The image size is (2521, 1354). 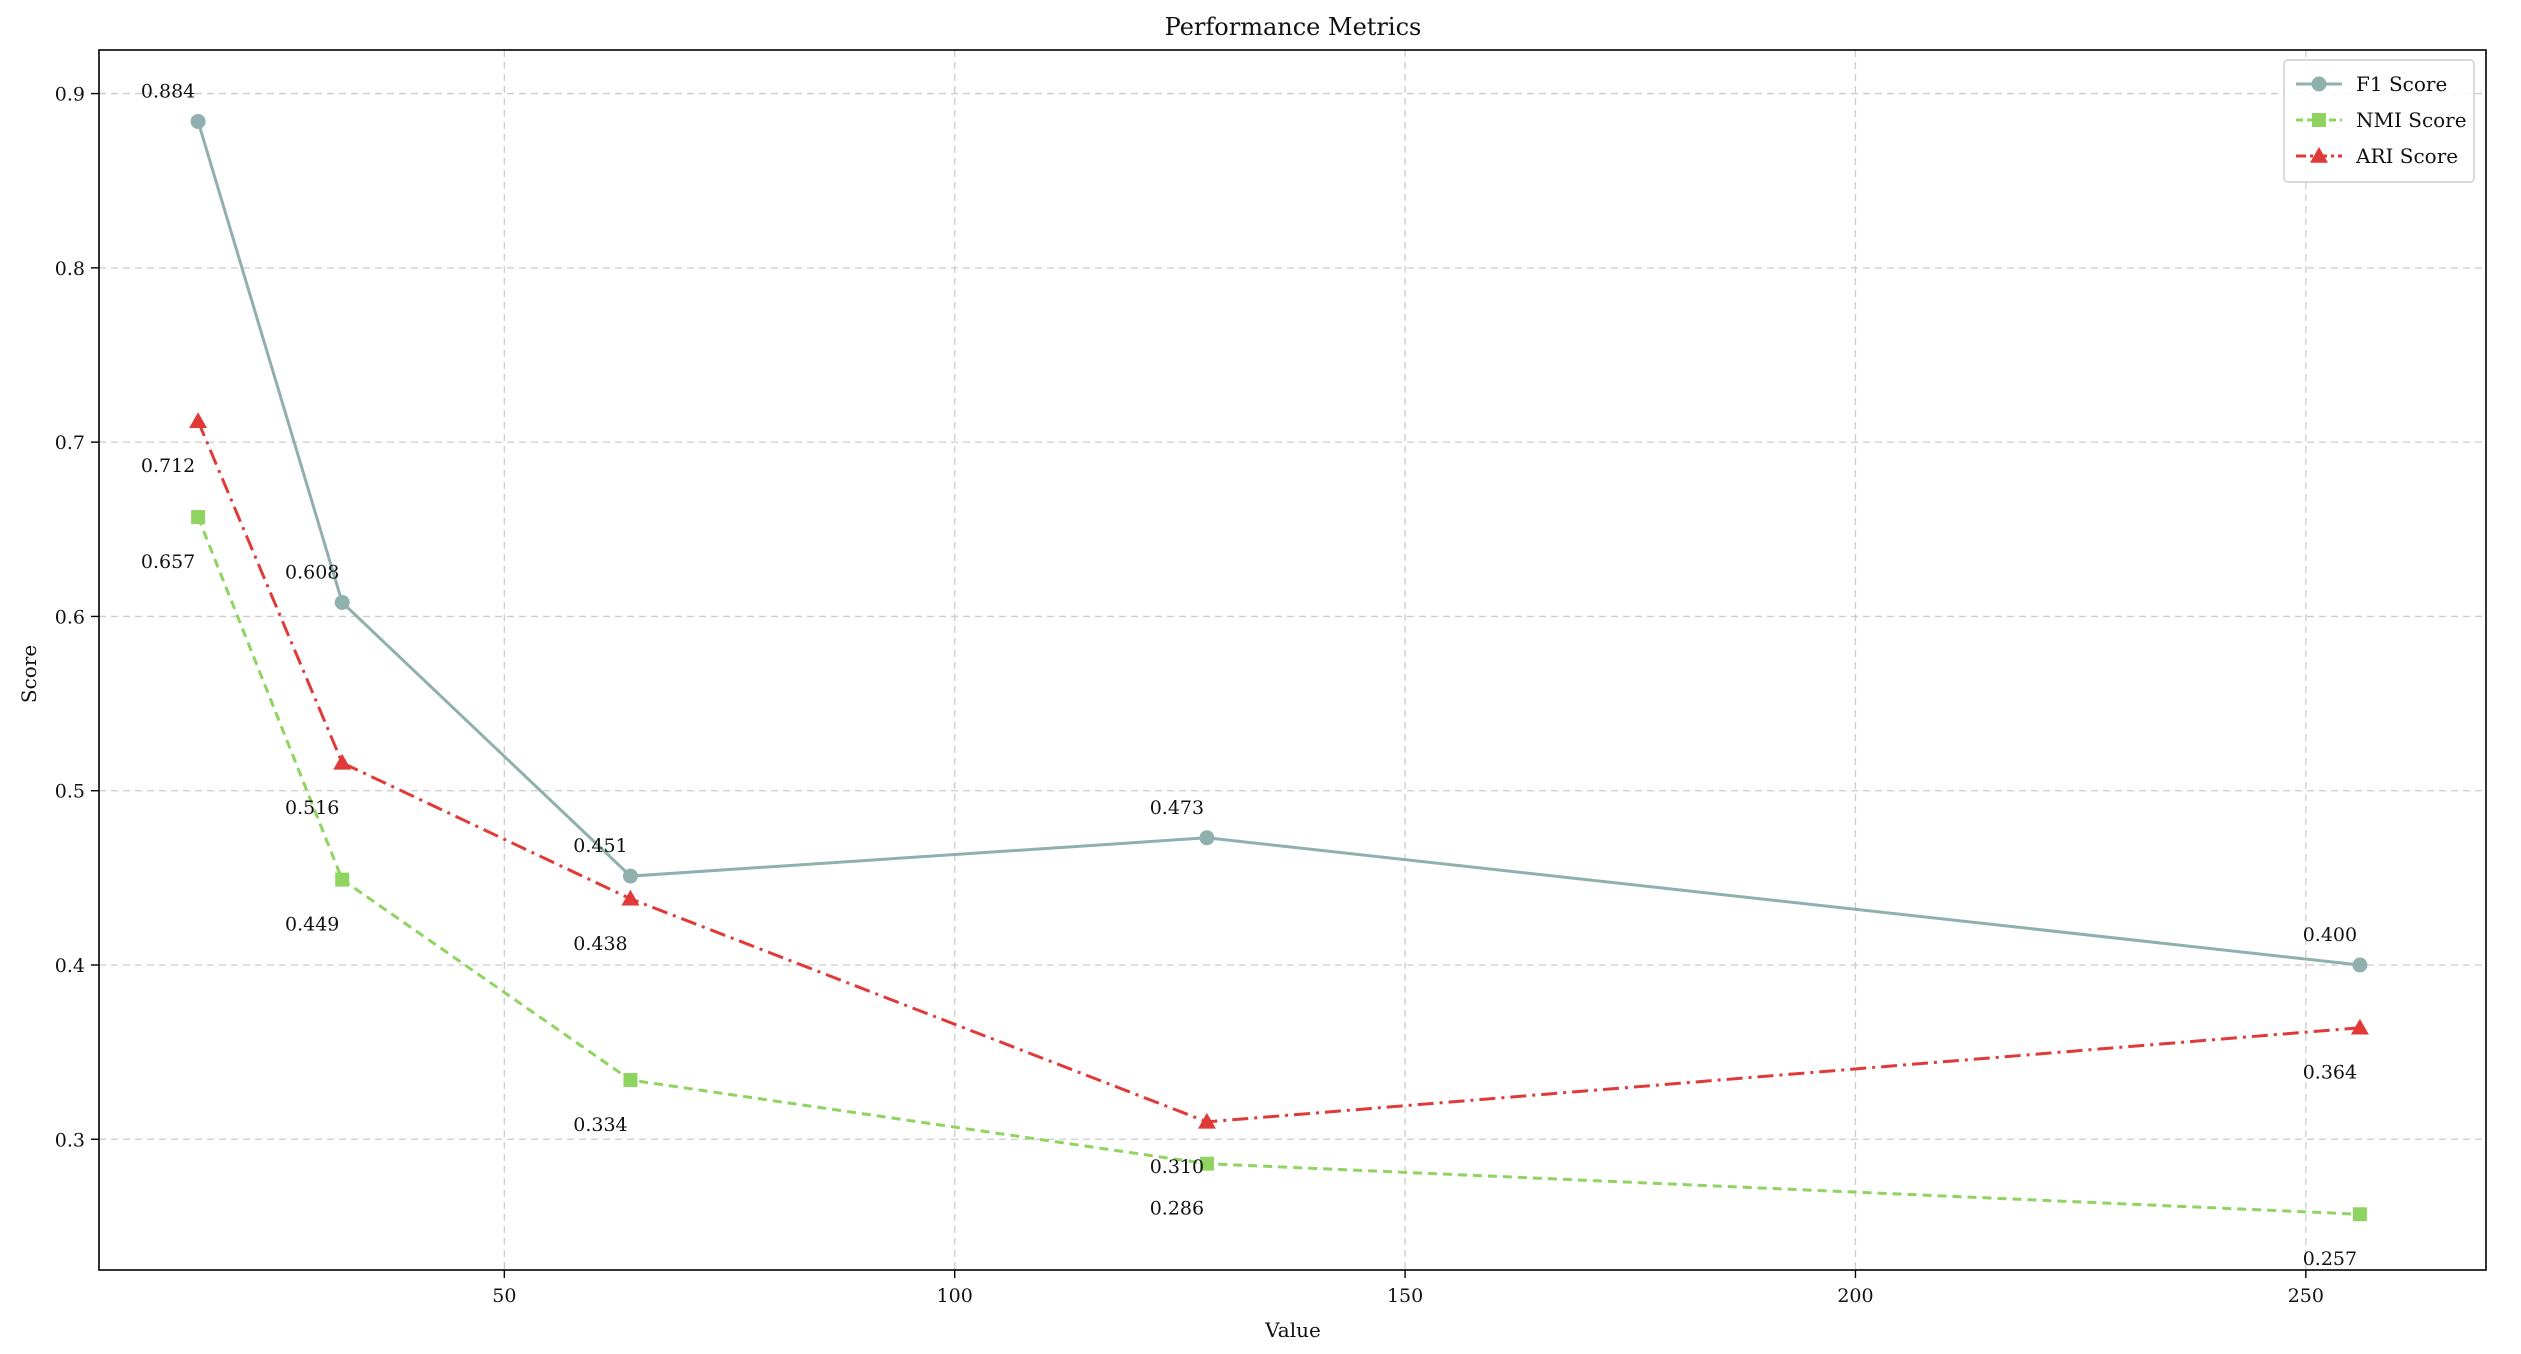 I want to click on legend-label-nmi-score: NMI Score, so click(x=2411, y=120).